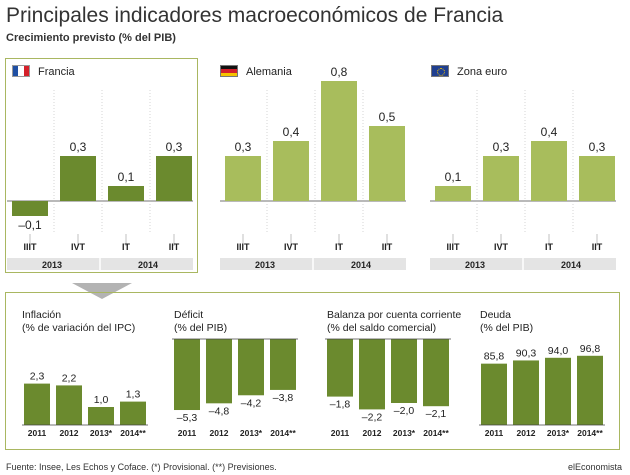 This screenshot has height=475, width=630. What do you see at coordinates (101, 400) in the screenshot?
I see `value-label: 1,0` at bounding box center [101, 400].